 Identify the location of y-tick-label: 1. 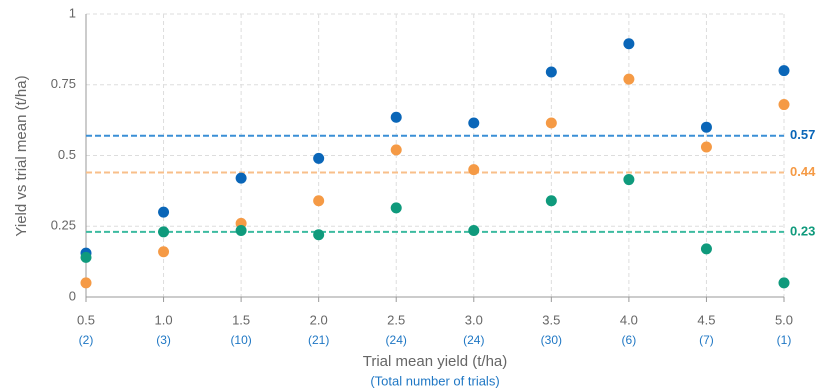
(72, 12).